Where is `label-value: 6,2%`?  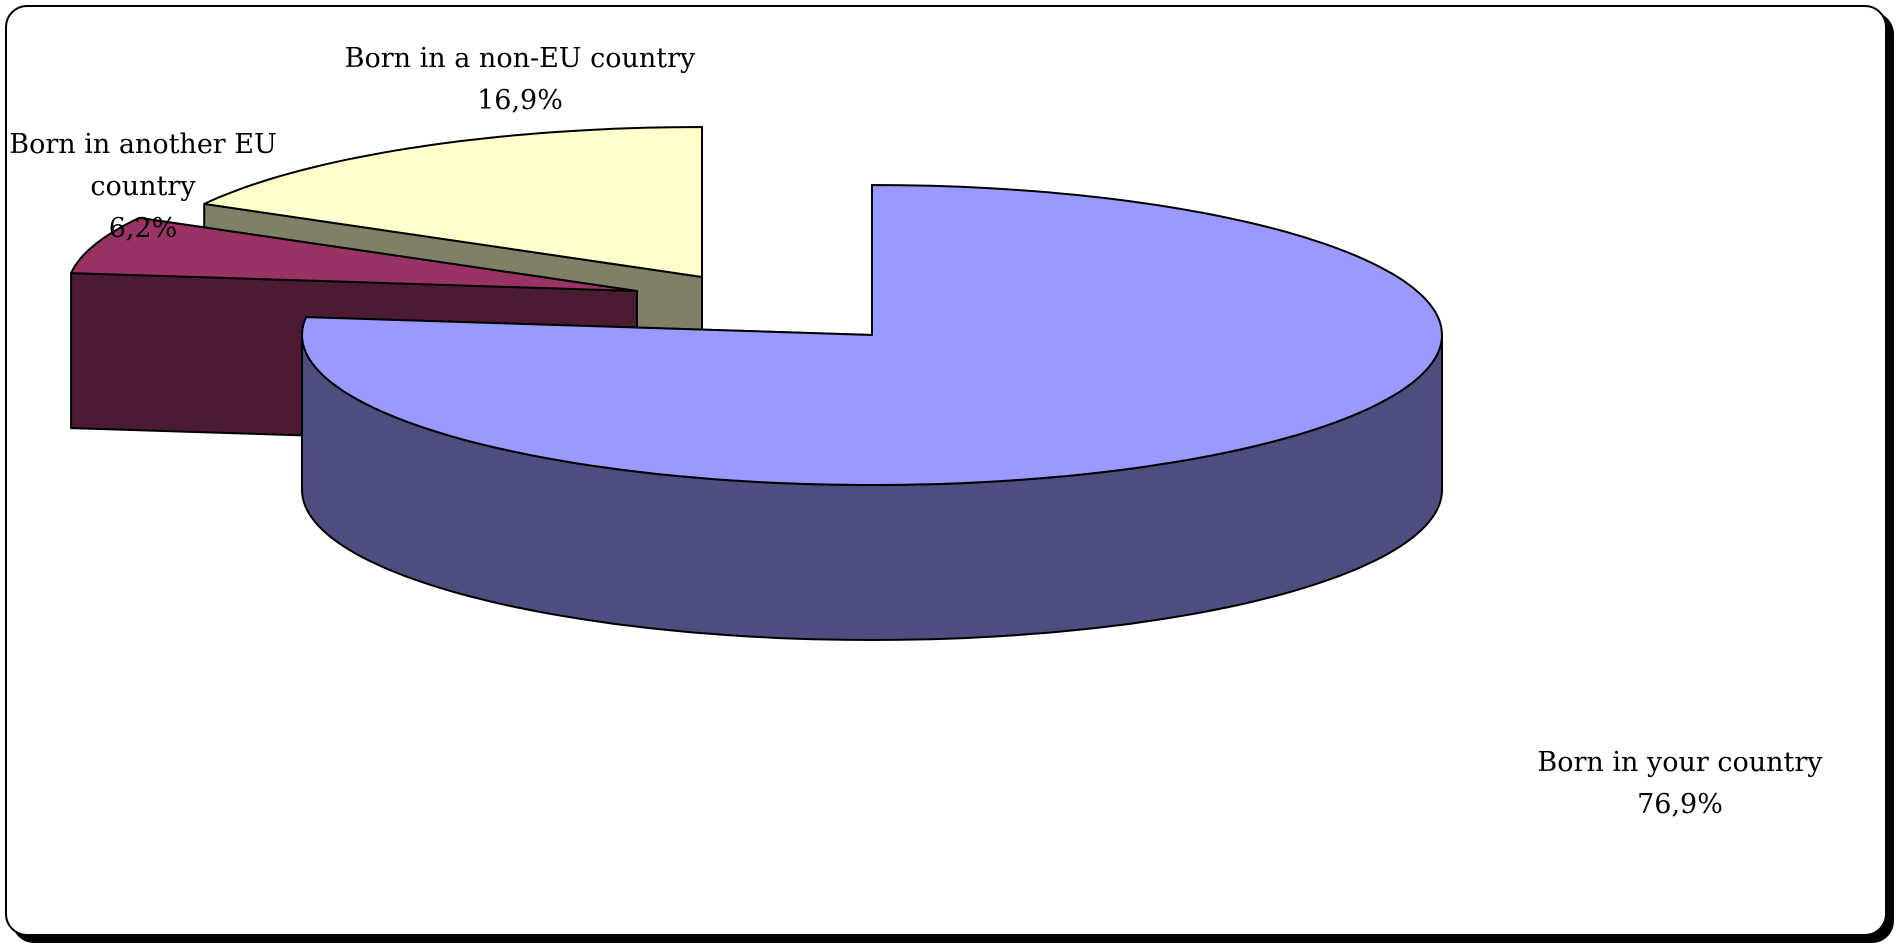 label-value: 6,2% is located at coordinates (143, 228).